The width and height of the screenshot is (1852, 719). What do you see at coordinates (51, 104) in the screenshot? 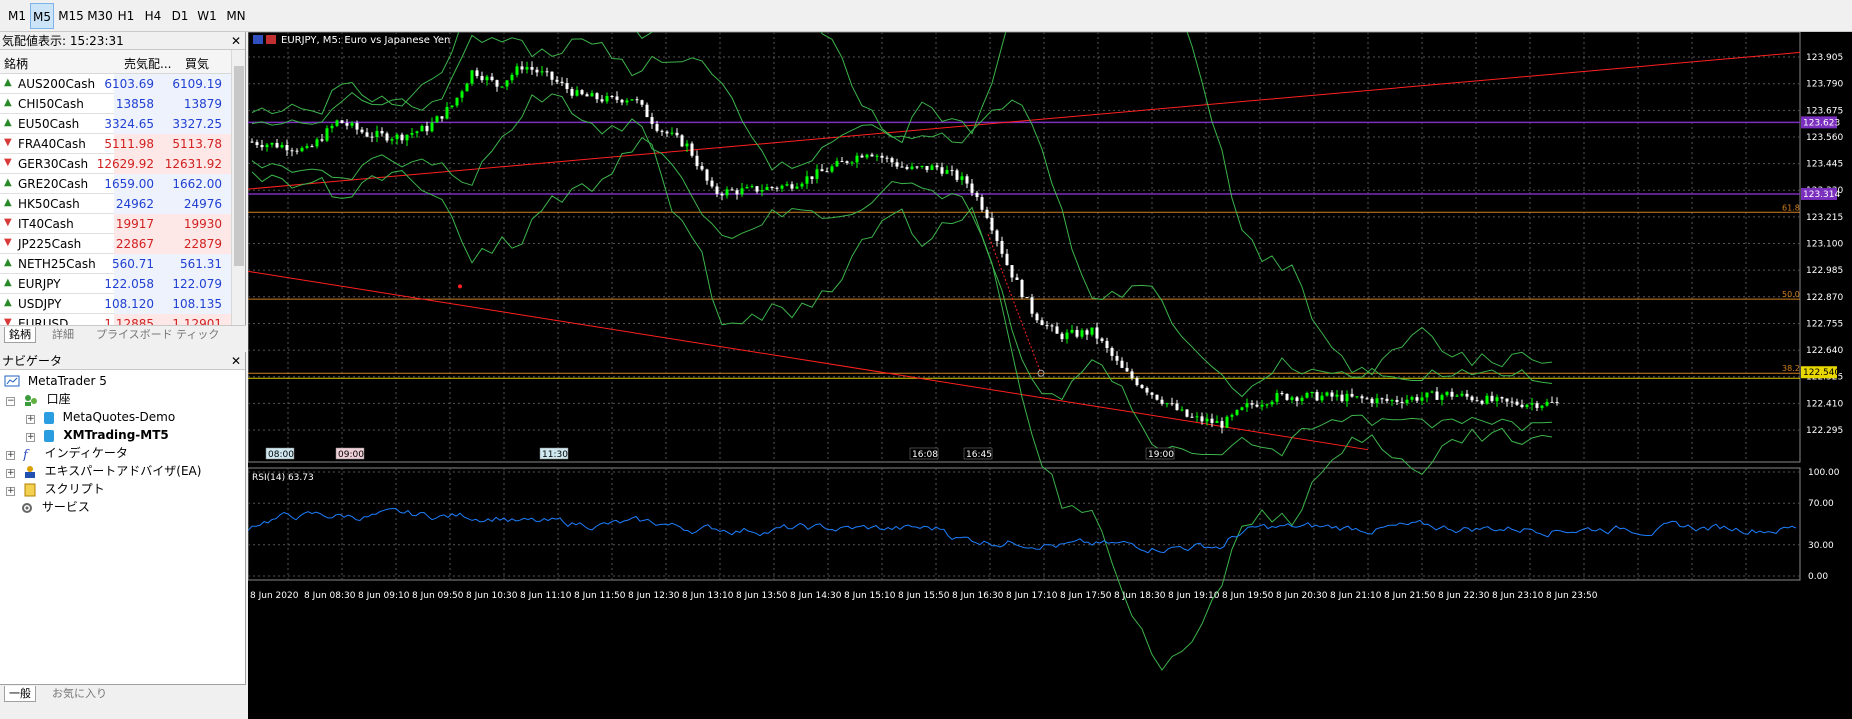
I see `symbol-name: CHI50Cash` at bounding box center [51, 104].